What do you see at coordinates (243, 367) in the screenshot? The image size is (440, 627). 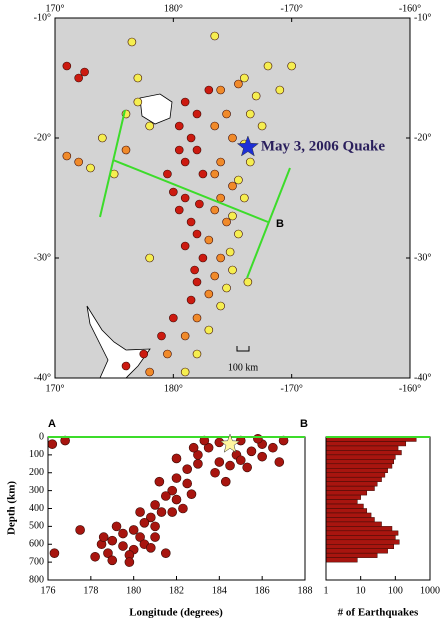 I see `scale-label: 100 km` at bounding box center [243, 367].